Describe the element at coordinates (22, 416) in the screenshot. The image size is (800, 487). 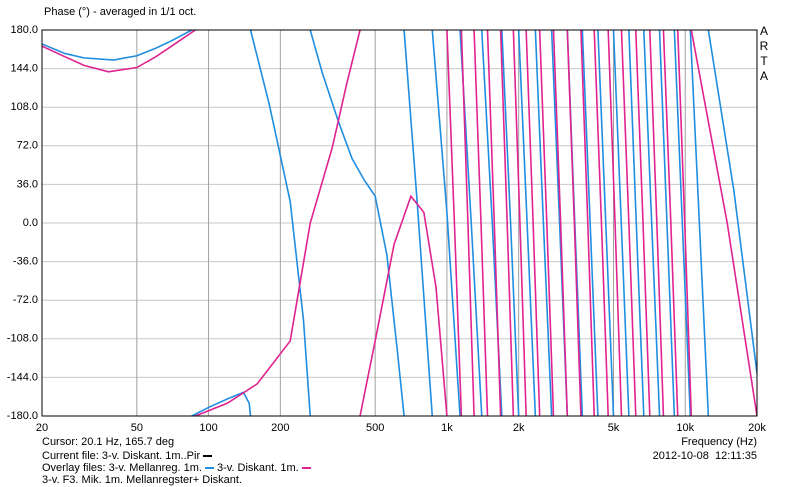
I see `y-tick-label: -180.0` at that location.